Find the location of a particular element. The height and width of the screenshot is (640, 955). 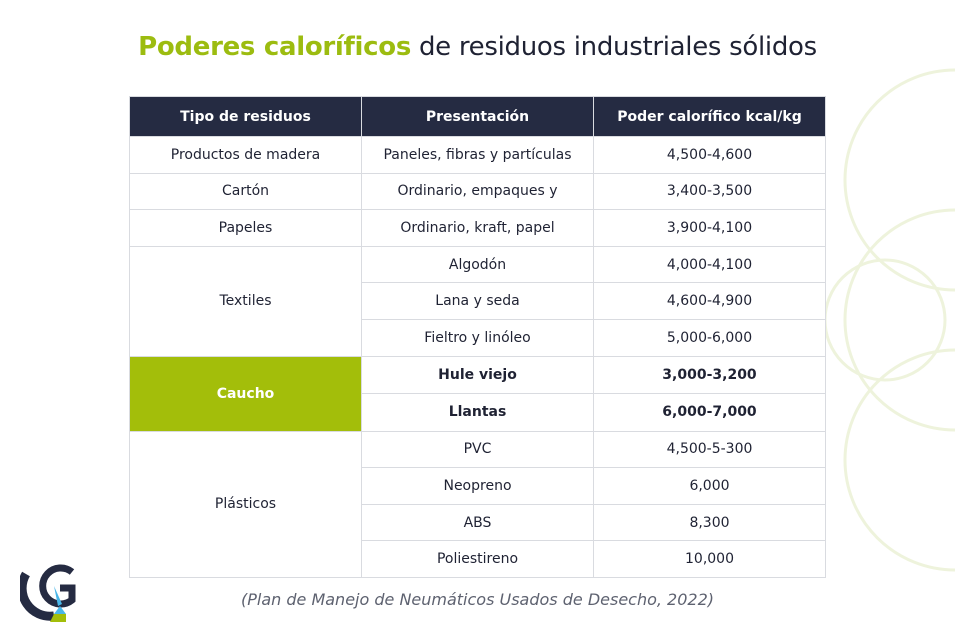

calorific-value-cell: 6,000-7,000 is located at coordinates (709, 412).